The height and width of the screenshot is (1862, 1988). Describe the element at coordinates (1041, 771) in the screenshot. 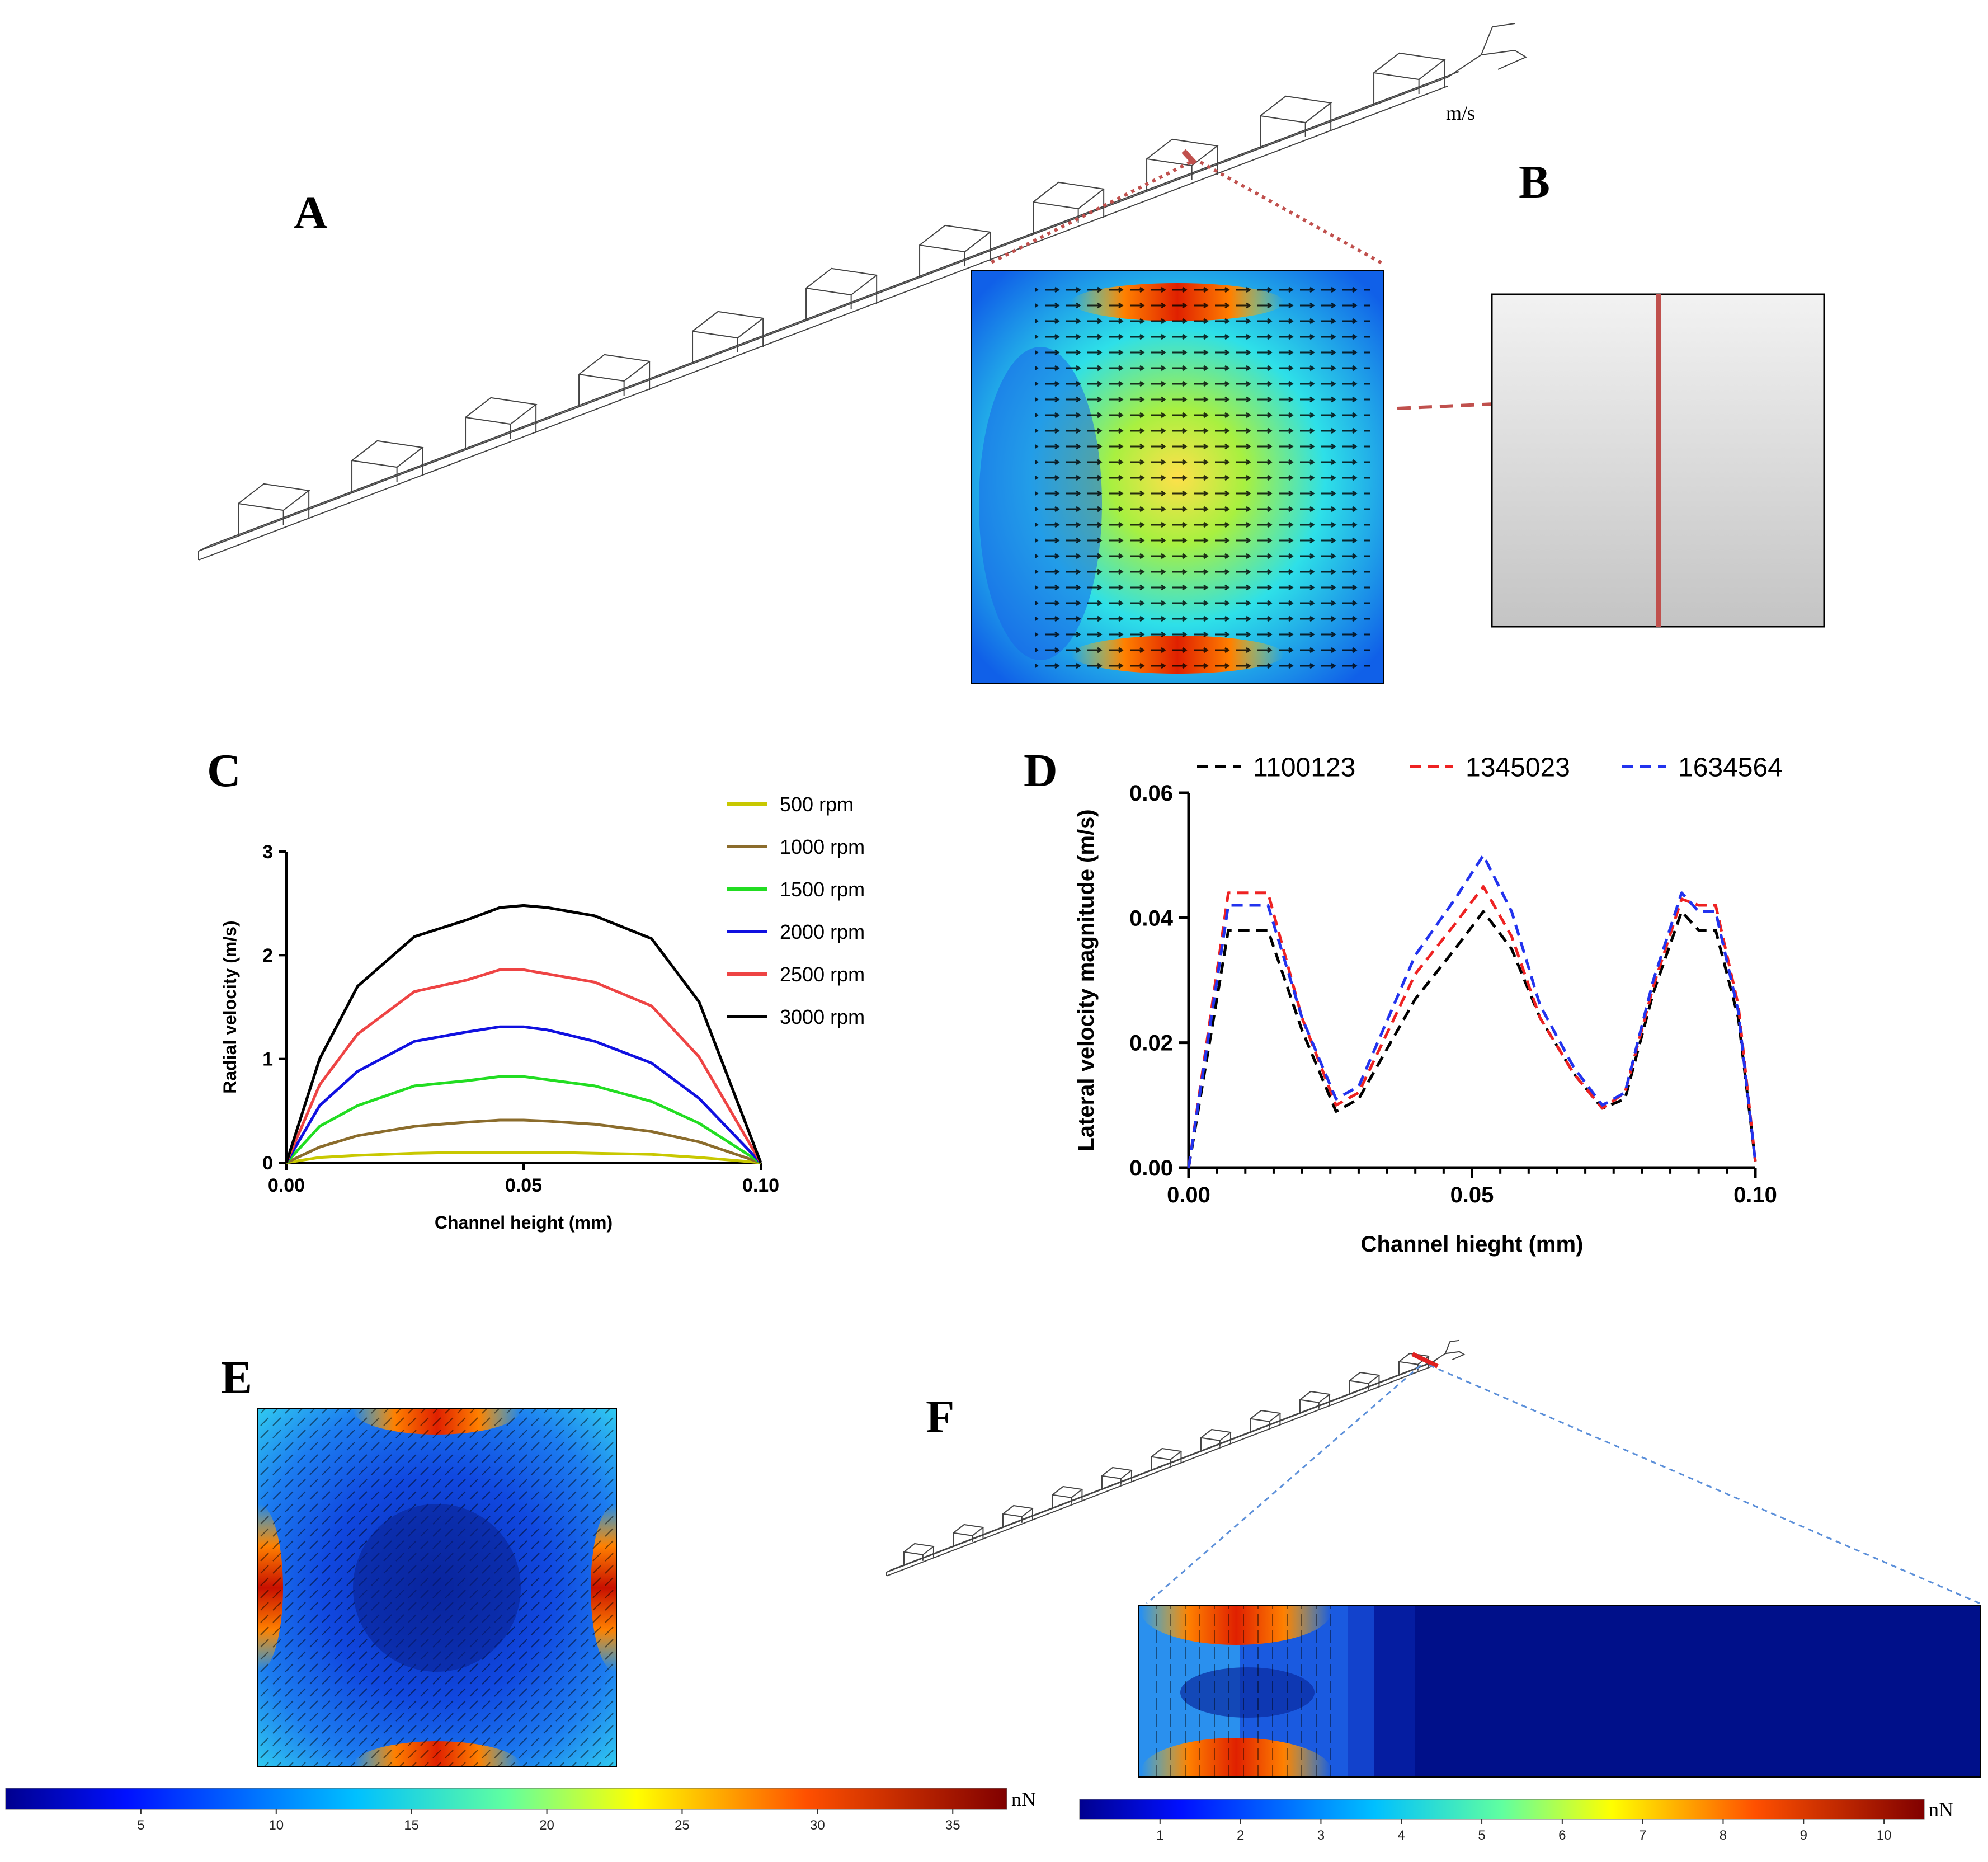

I see `panel-d-label: D` at that location.